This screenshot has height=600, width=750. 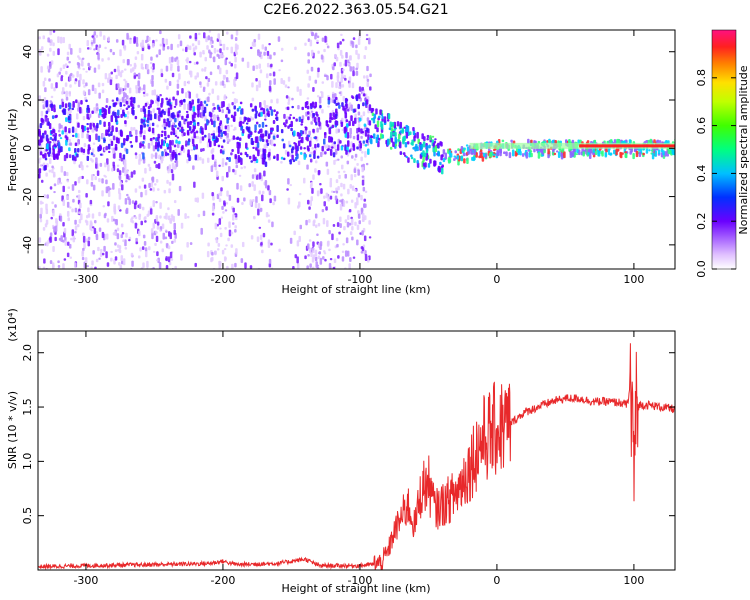 I want to click on y-tick-label: 20, so click(x=27, y=100).